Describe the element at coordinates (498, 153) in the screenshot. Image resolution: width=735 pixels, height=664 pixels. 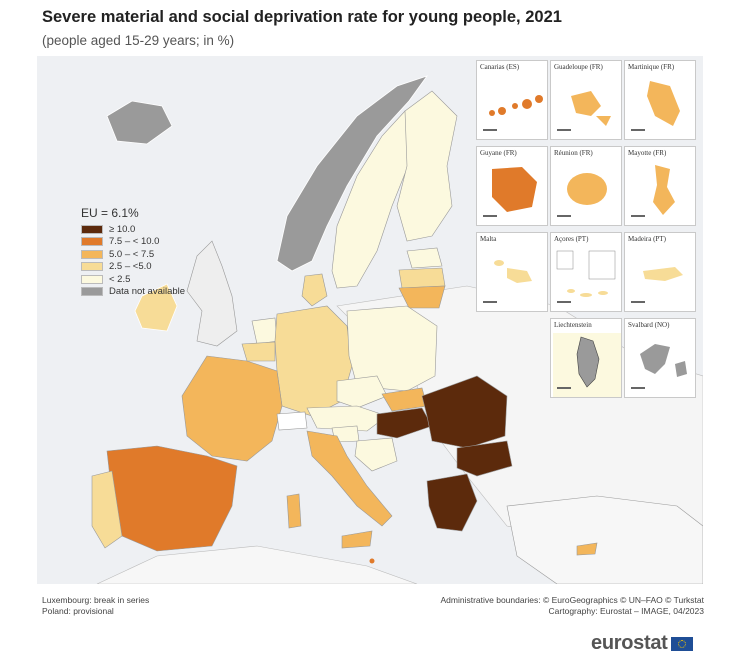
I see `inset-label: Guyane (FR)` at that location.